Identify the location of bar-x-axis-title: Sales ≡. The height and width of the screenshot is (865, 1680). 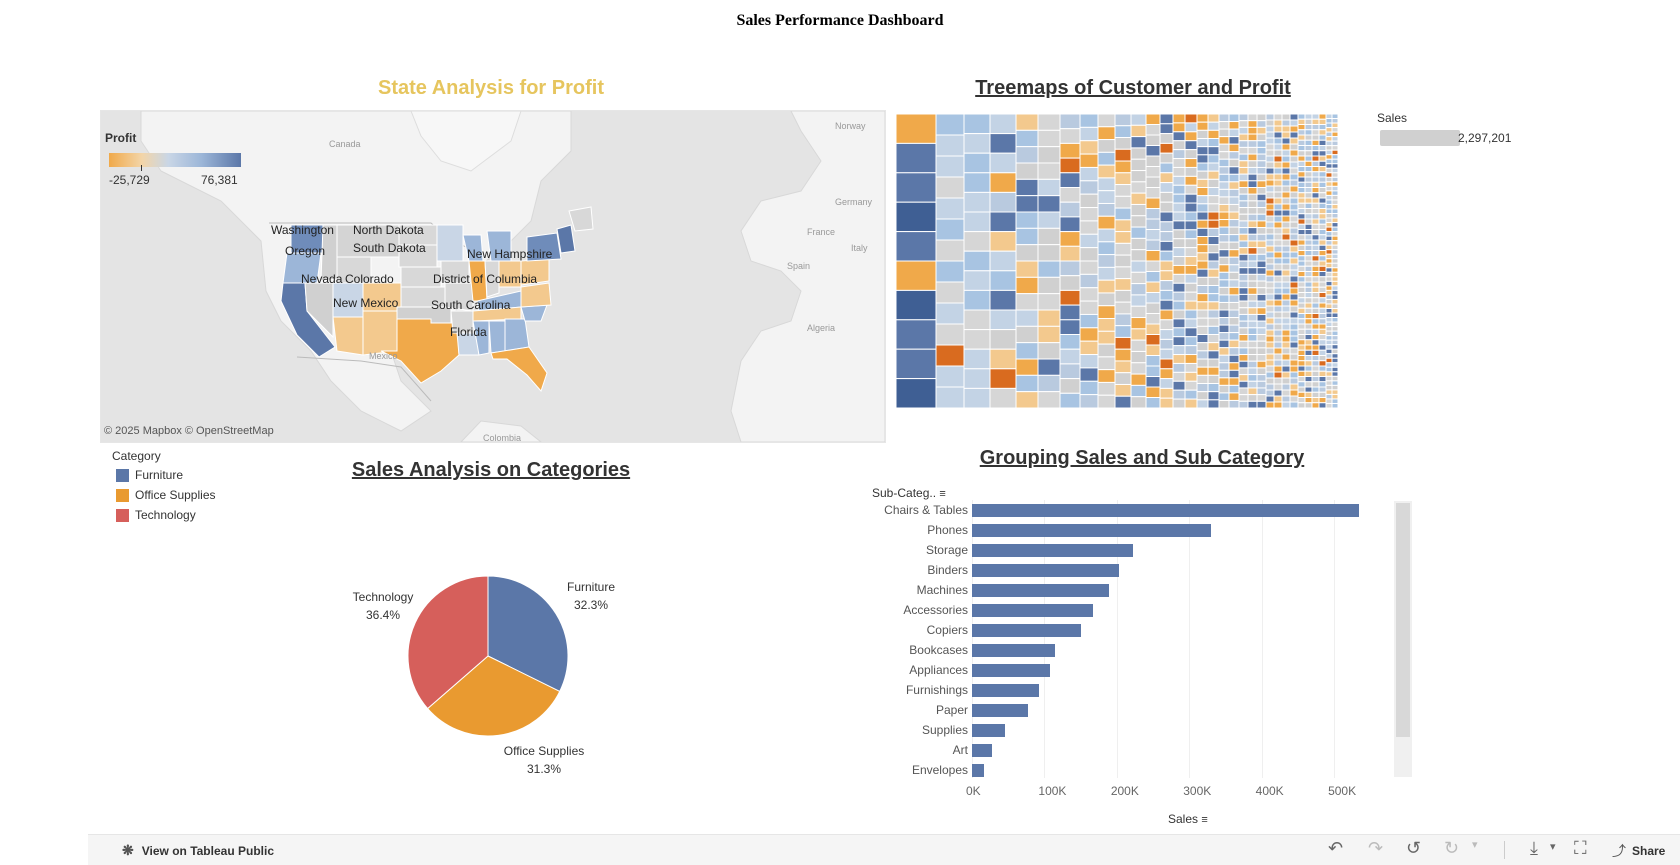
(1188, 819).